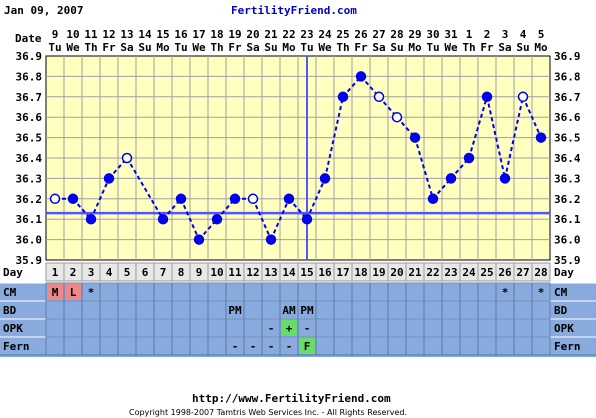  Describe the element at coordinates (361, 34) in the screenshot. I see `date-label: 26` at that location.